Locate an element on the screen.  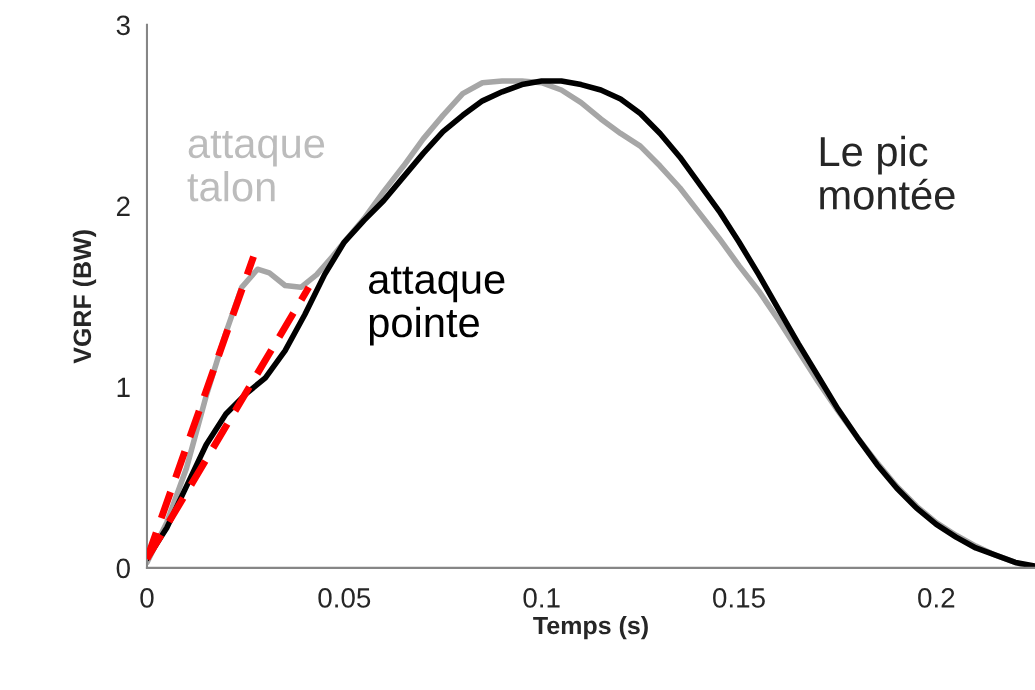
y-tick-label: 2 is located at coordinates (123, 206).